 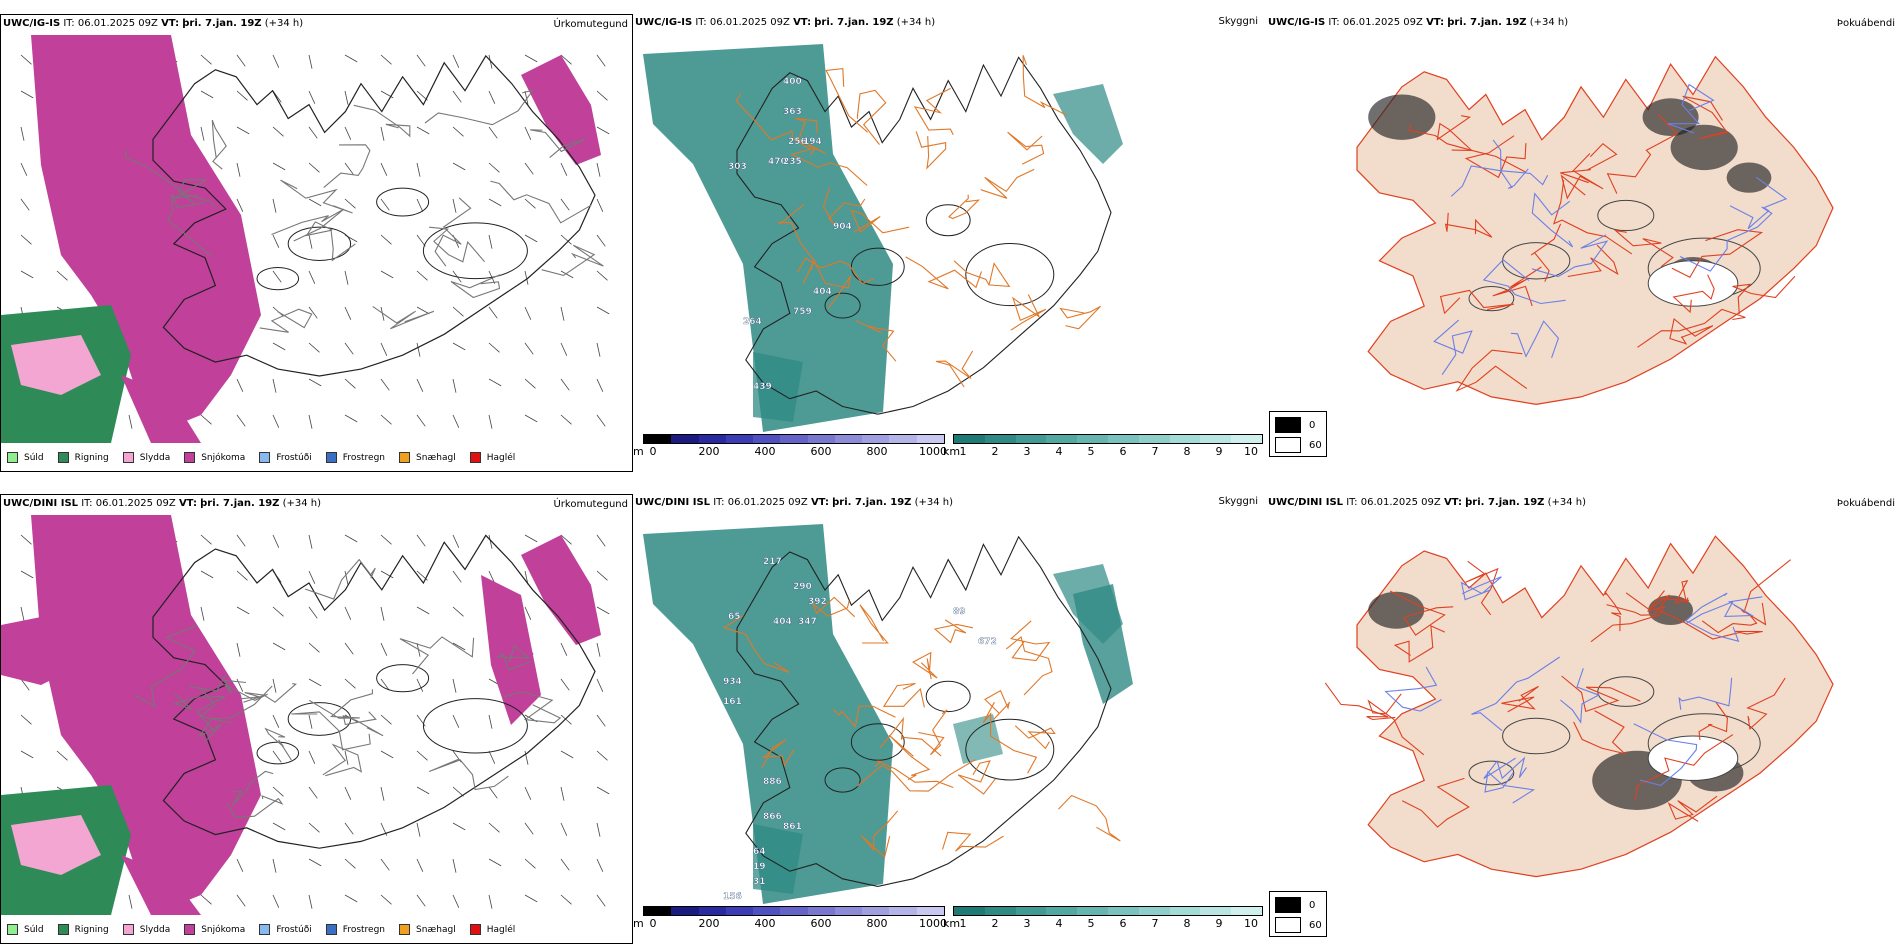 What do you see at coordinates (653, 451) in the screenshot?
I see `colorbar-tick: 0` at bounding box center [653, 451].